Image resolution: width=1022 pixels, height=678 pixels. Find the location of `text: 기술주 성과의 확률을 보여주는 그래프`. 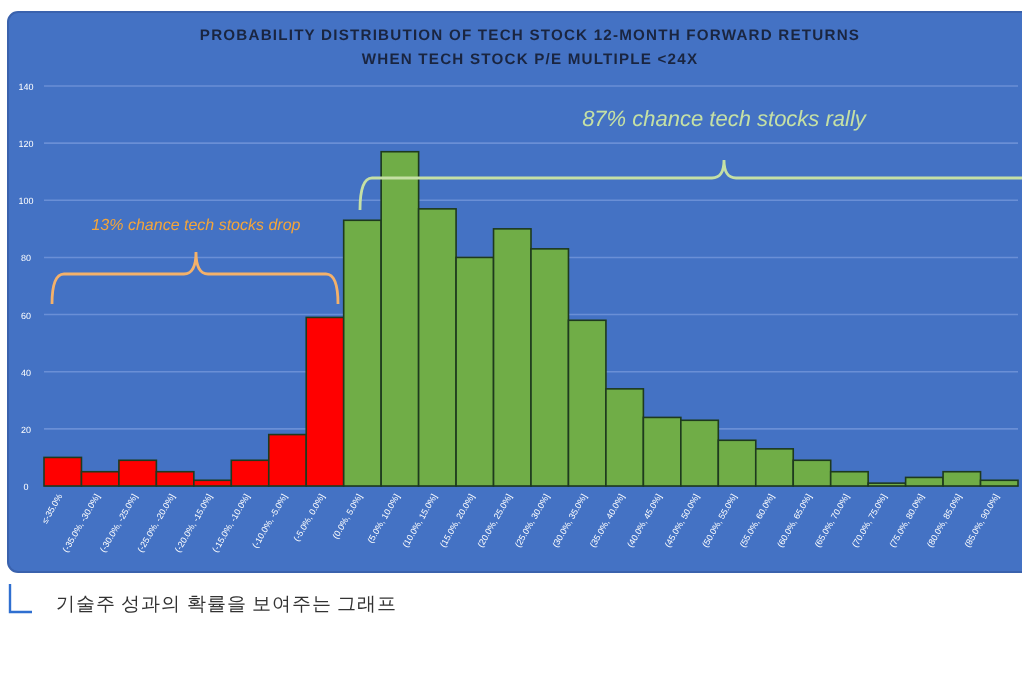

text: 기술주 성과의 확률을 보여주는 그래프 is located at coordinates (227, 605).